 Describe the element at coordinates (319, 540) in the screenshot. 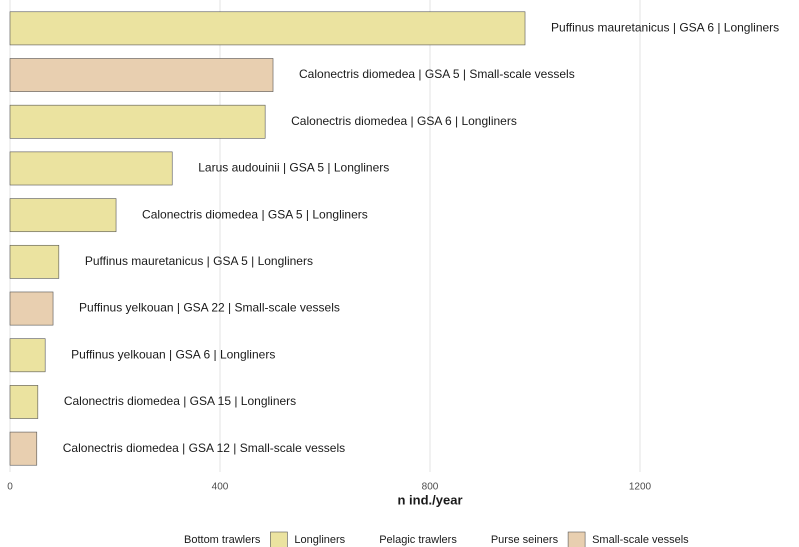

I see `legend-label: Longliners` at that location.